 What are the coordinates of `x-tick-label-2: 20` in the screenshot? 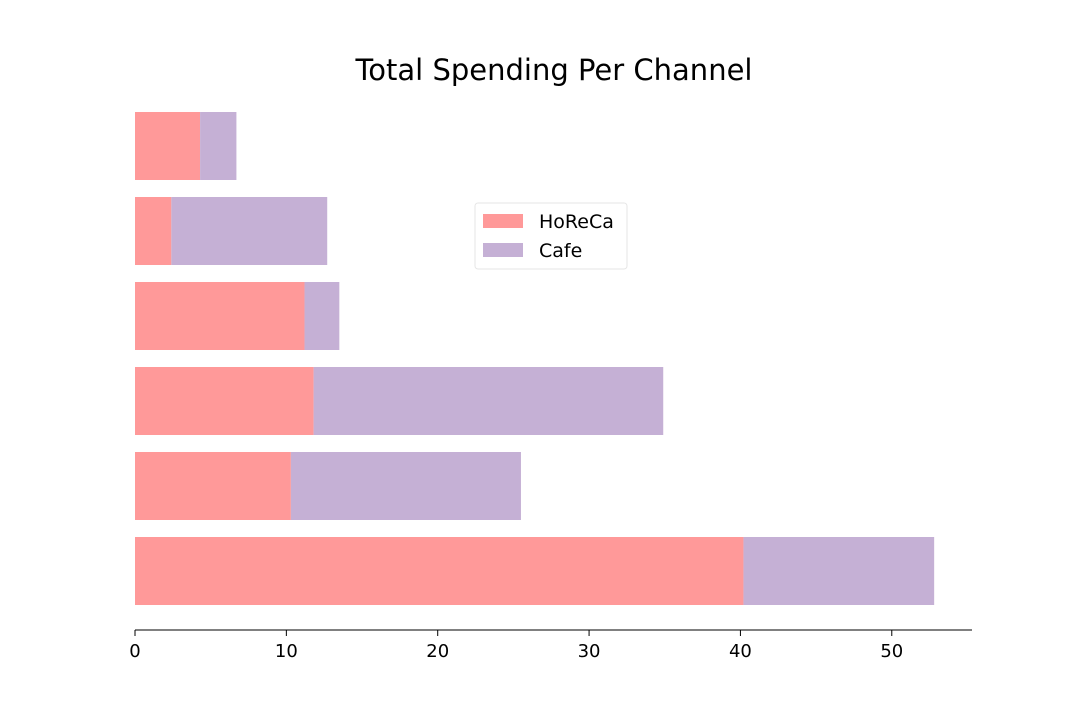 It's located at (437, 651).